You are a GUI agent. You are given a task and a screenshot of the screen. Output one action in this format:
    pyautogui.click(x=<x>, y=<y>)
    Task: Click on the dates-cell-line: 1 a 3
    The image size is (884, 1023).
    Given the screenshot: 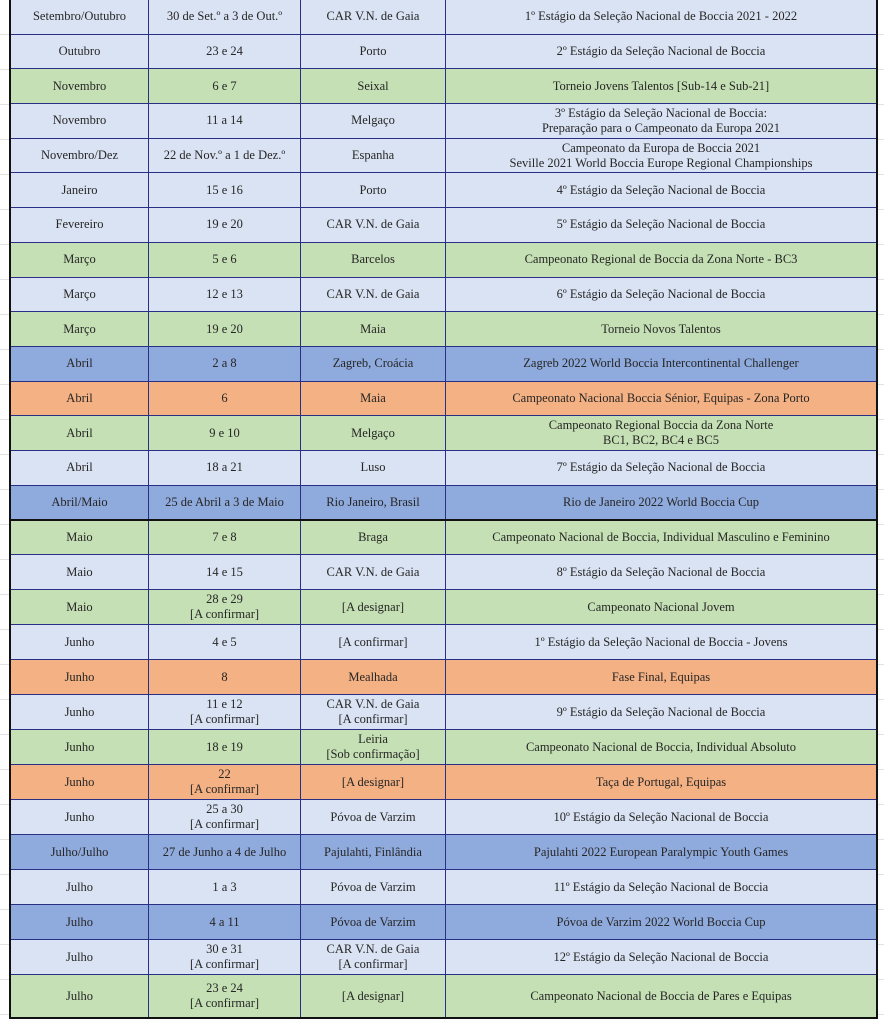 What is the action you would take?
    pyautogui.click(x=224, y=886)
    